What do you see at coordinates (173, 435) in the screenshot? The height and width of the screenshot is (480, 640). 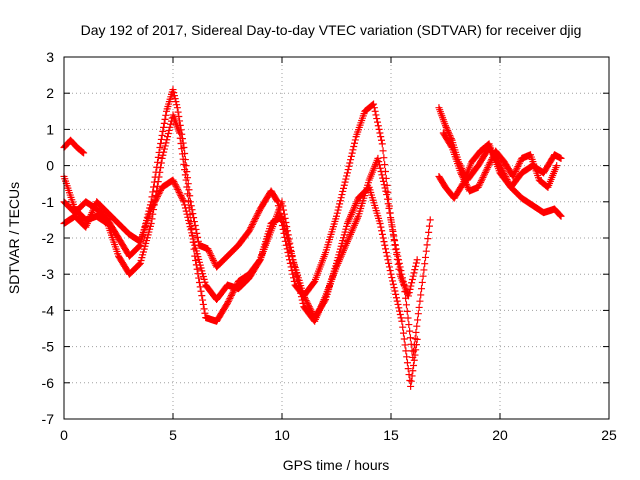 I see `x-tick-label: 5` at bounding box center [173, 435].